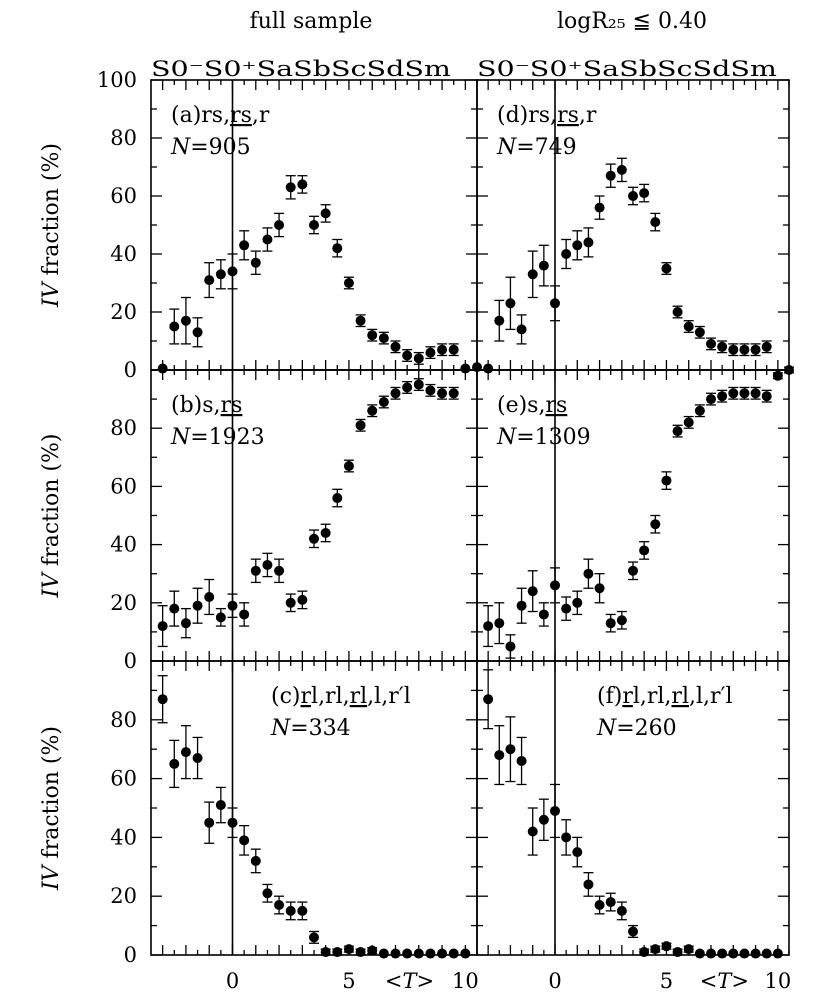 The width and height of the screenshot is (830, 1001). What do you see at coordinates (635, 230) in the screenshot?
I see `panel-d: (d)rs,rs,r N=749` at bounding box center [635, 230].